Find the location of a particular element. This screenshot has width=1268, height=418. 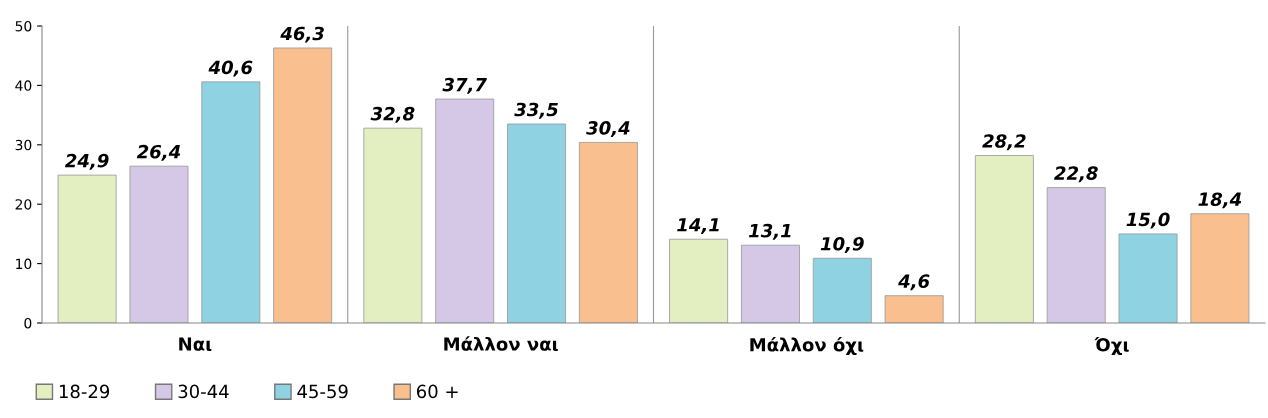

y-tick-label: 10 is located at coordinates (24, 264).